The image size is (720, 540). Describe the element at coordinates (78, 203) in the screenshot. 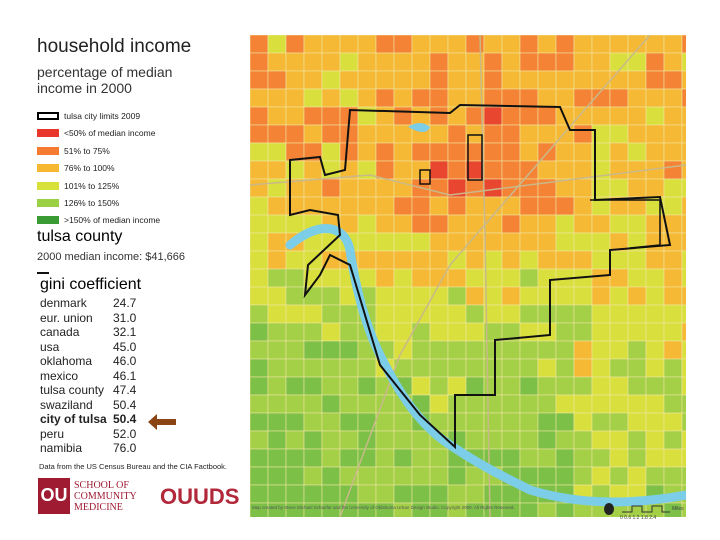

I see `legend-item: 126% to 150%` at that location.